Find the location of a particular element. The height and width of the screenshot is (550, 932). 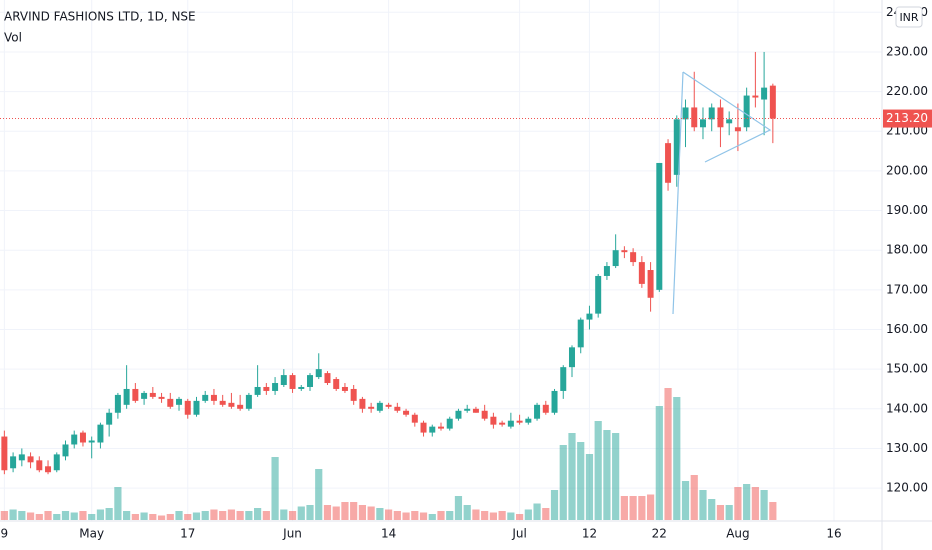

x-tick-label: 12 is located at coordinates (589, 534).